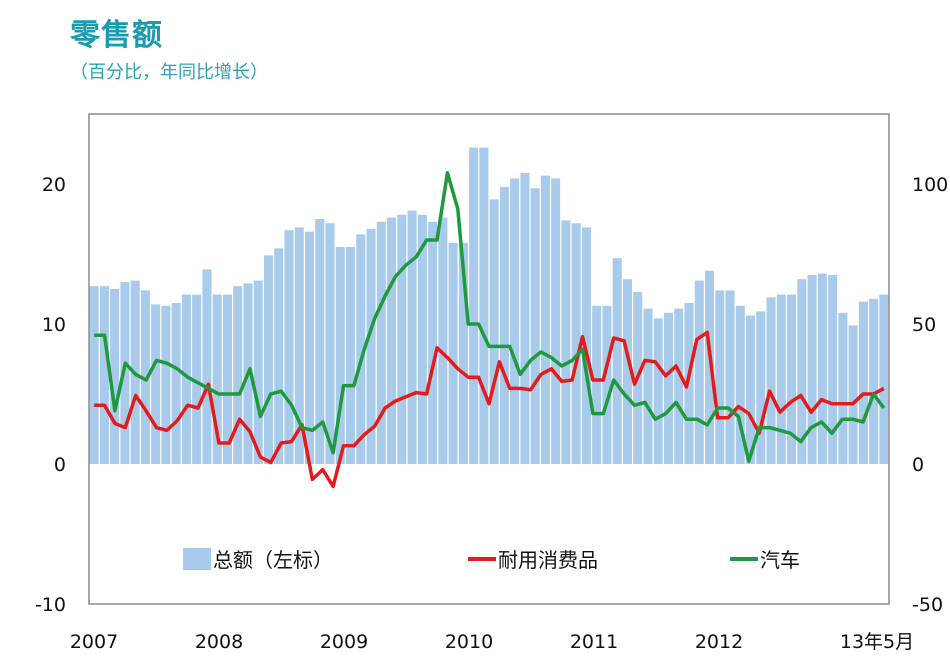 The image size is (950, 668). What do you see at coordinates (197, 559) in the screenshot?
I see `legend-swatch-total` at bounding box center [197, 559].